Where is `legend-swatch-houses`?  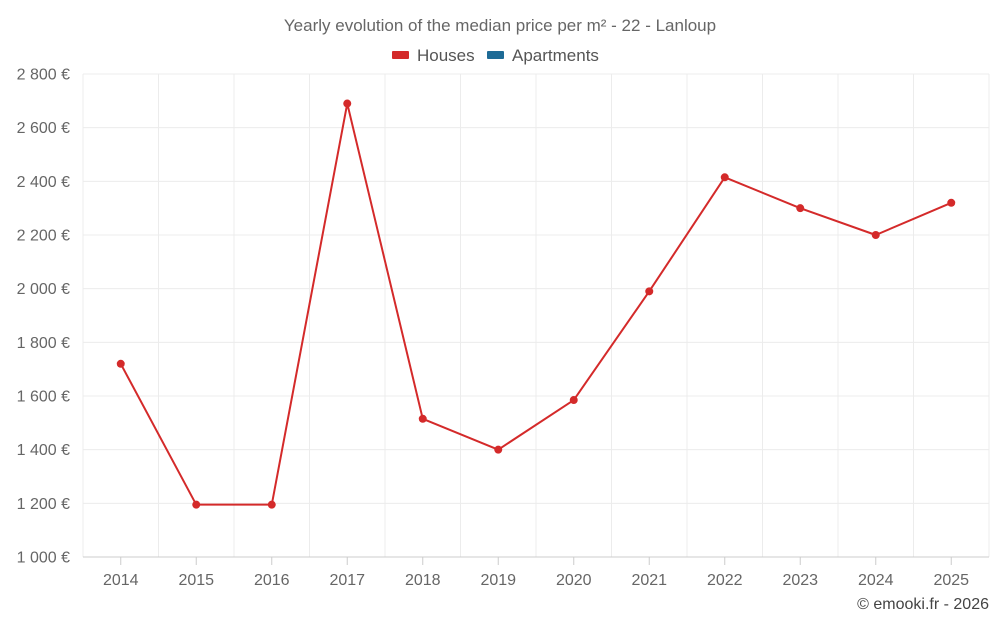 legend-swatch-houses is located at coordinates (400, 55).